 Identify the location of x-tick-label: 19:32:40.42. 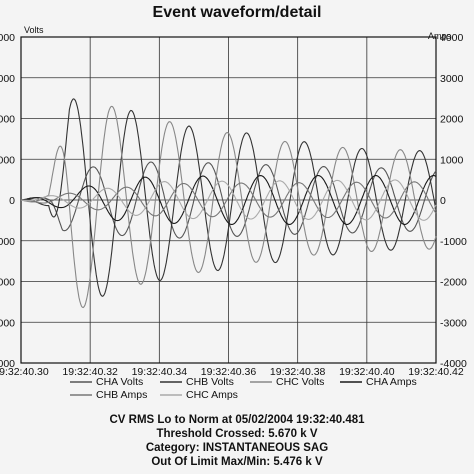
(436, 372).